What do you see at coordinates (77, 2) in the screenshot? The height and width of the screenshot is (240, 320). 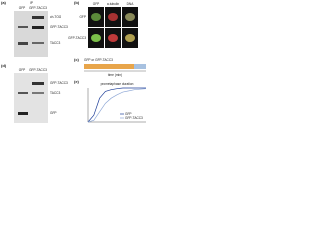 I see `panel-label: (b)` at bounding box center [77, 2].